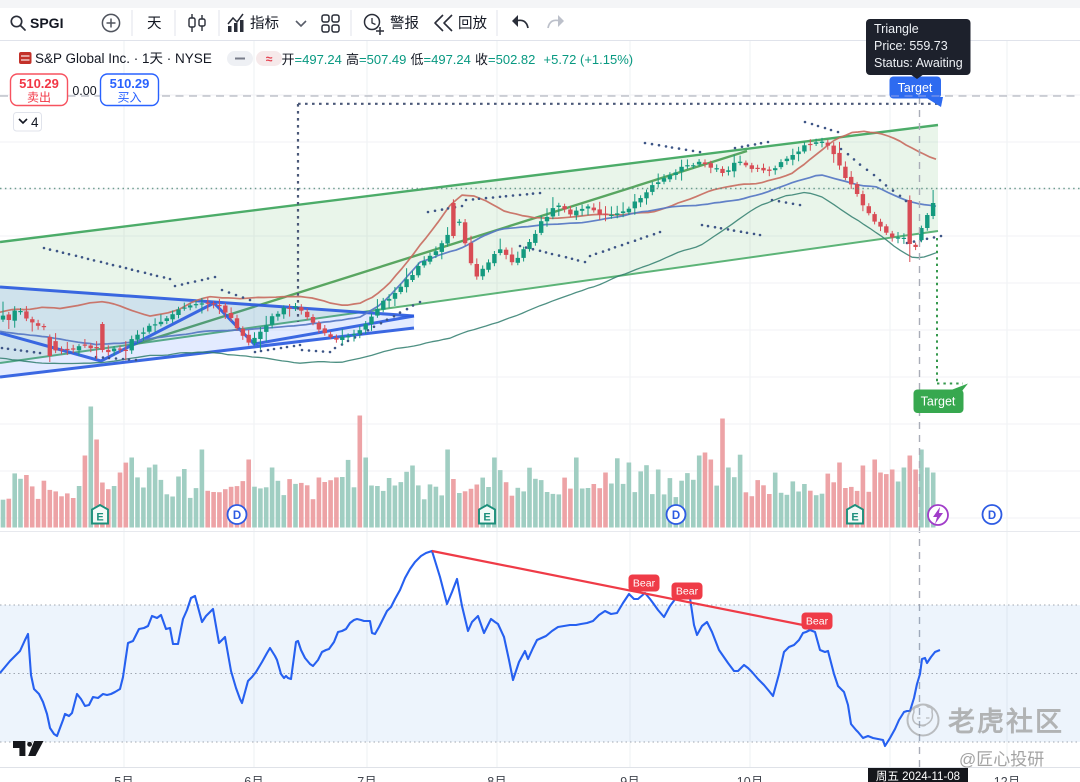 The height and width of the screenshot is (782, 1080). Describe the element at coordinates (35, 122) in the screenshot. I see `svg-text: 4` at that location.